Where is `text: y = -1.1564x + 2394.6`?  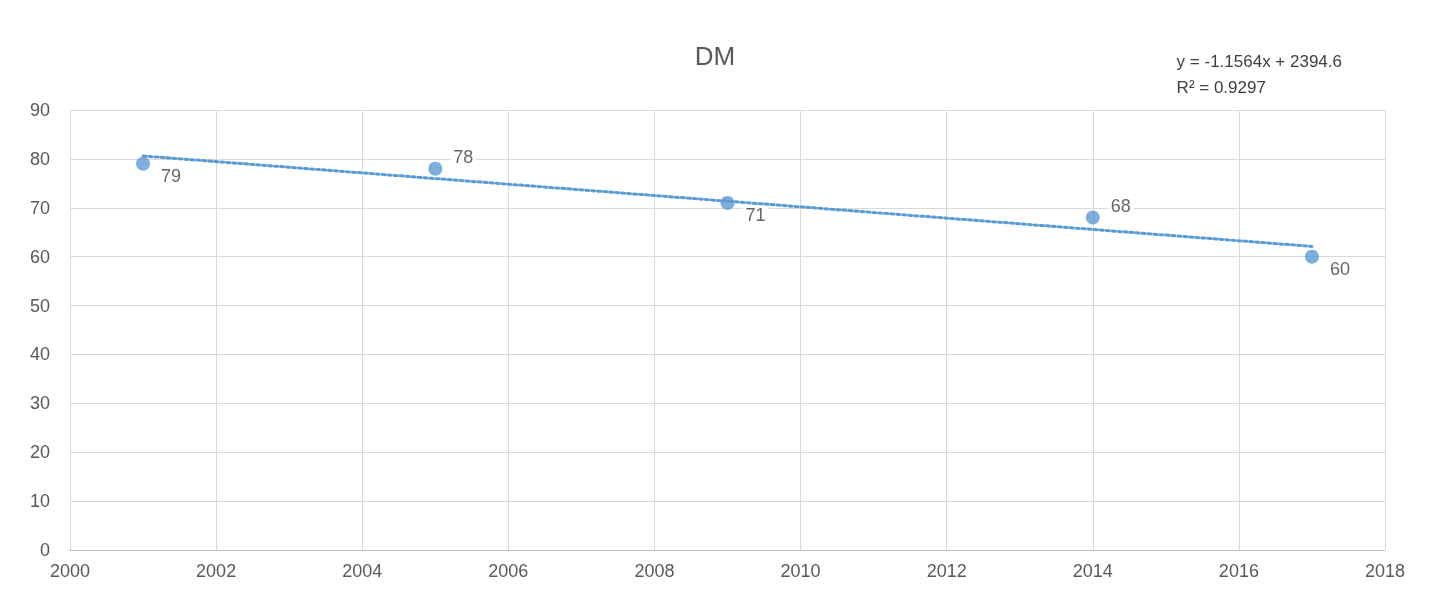 text: y = -1.1564x + 2394.6 is located at coordinates (1259, 61).